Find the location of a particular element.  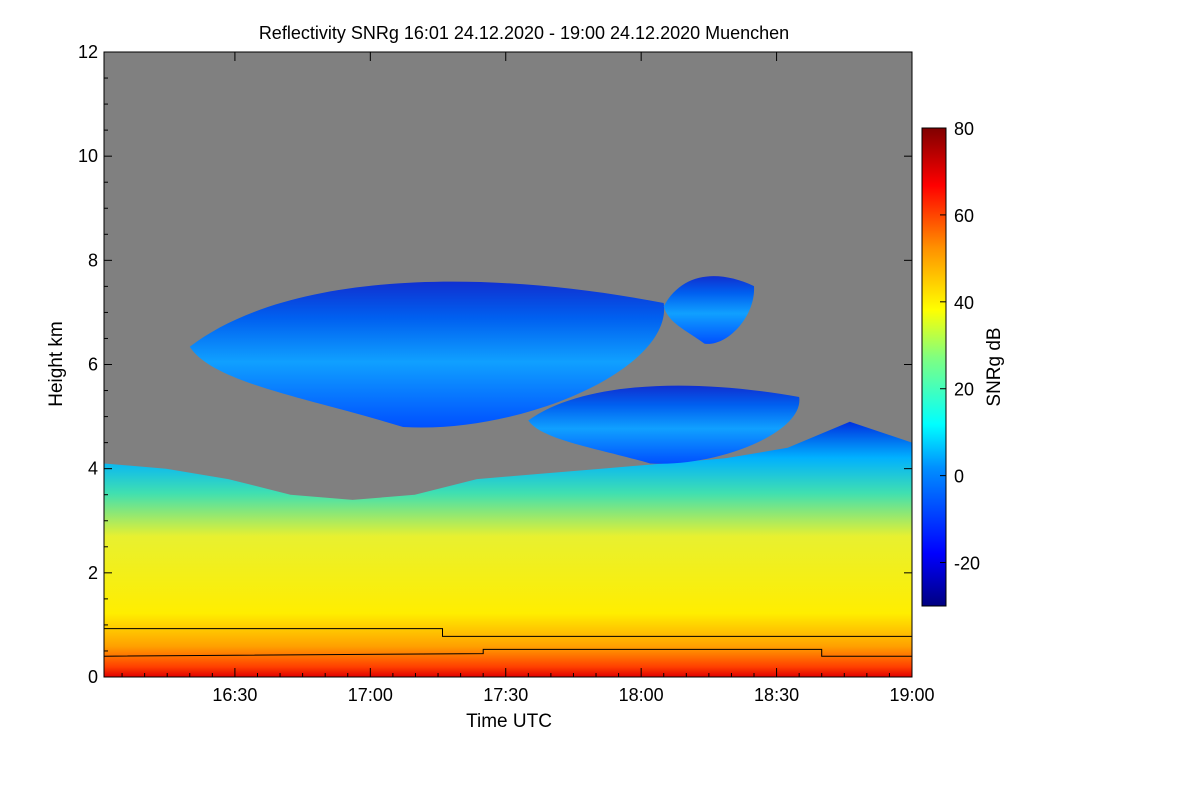

y-tick-label-2: 4 is located at coordinates (93, 469).